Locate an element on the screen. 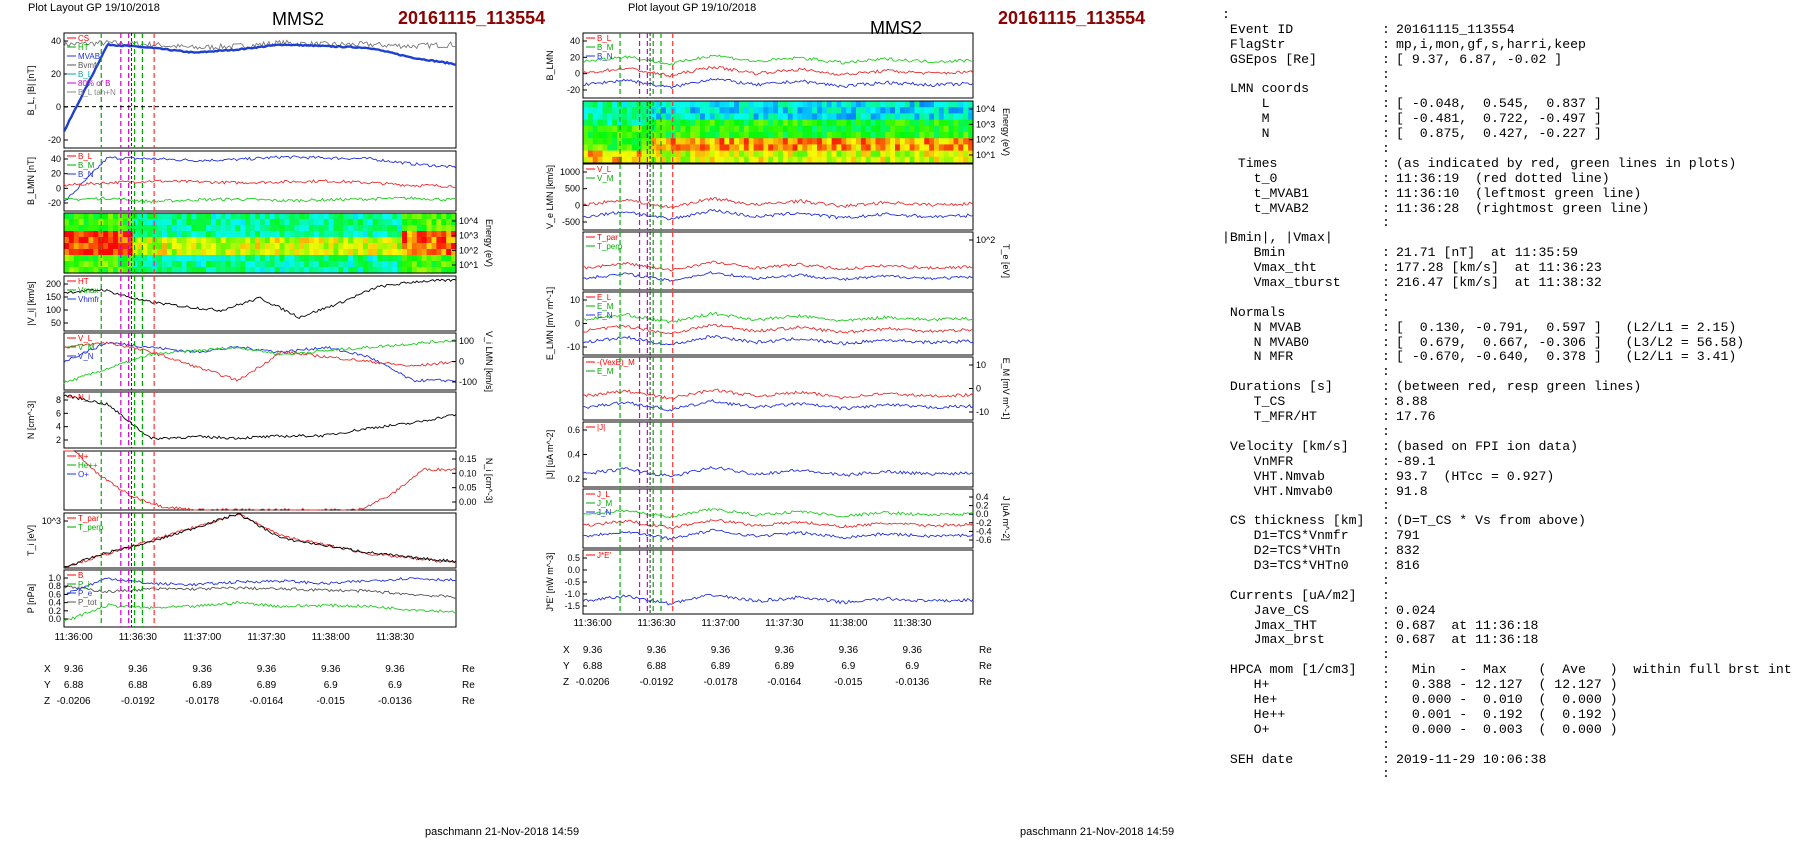 Image resolution: width=1804 pixels, height=841 pixels. mid-time-label: 11:38:00 is located at coordinates (848, 623).